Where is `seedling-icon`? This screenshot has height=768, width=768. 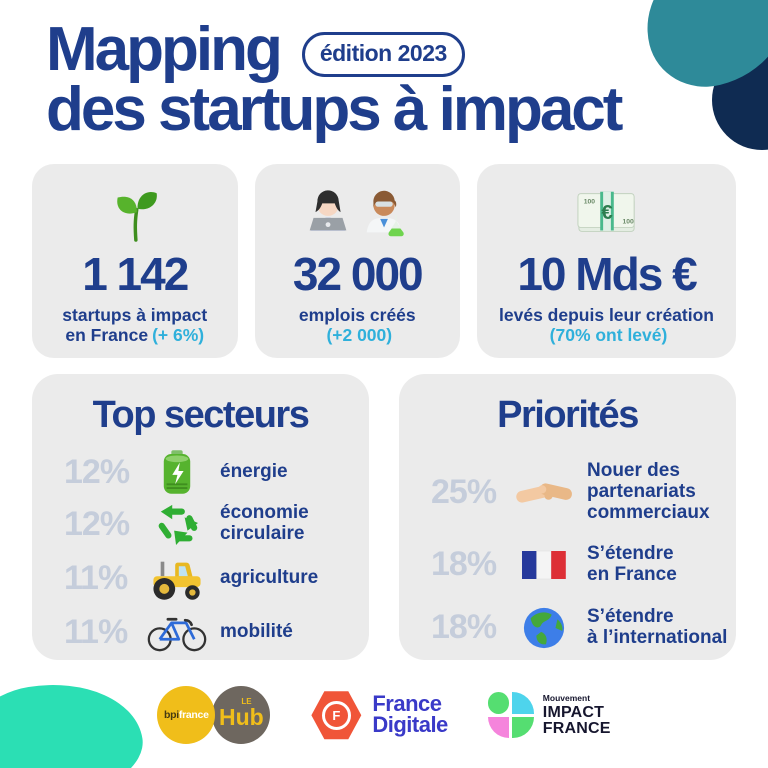 seedling-icon is located at coordinates (135, 214).